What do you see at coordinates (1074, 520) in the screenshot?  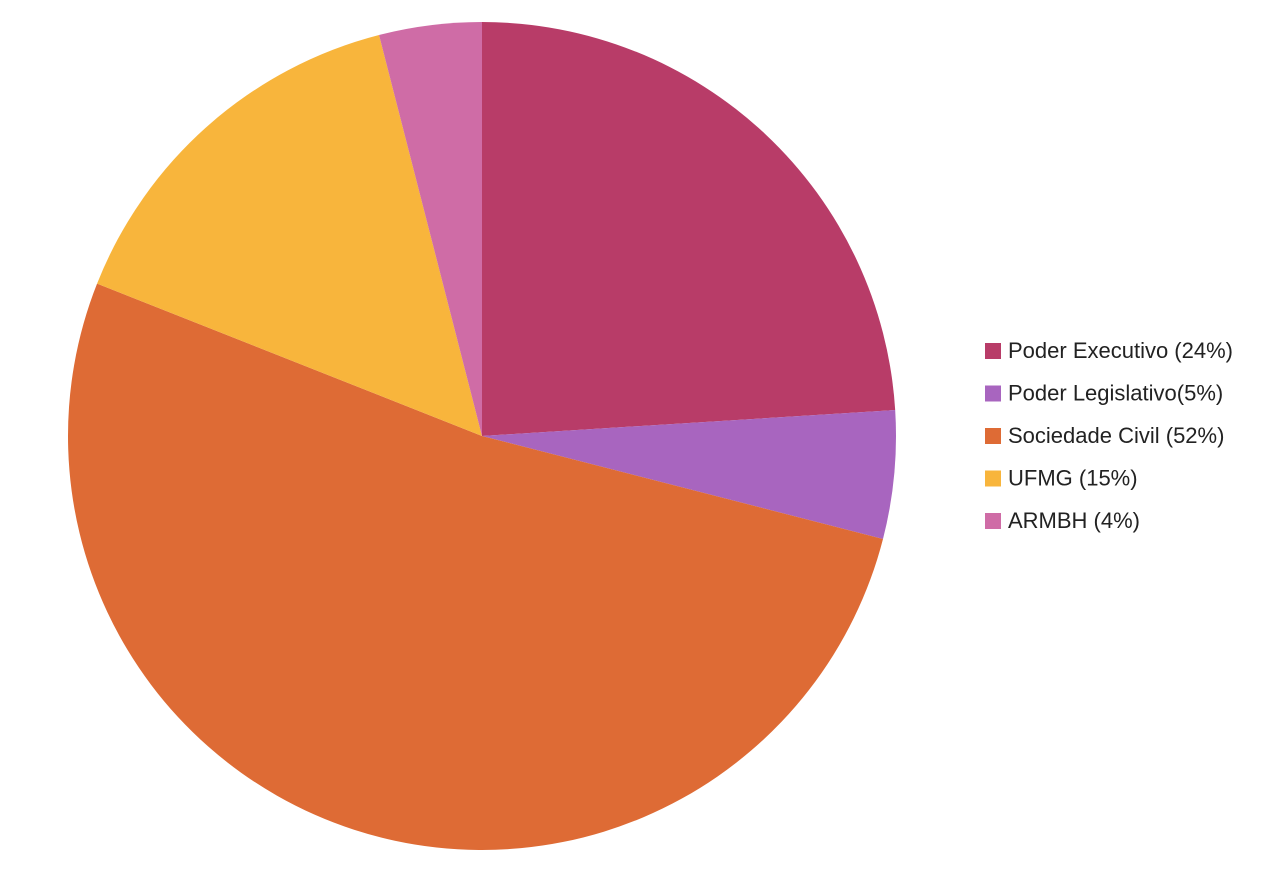 I see `legend-label: ARMBH (4%)` at bounding box center [1074, 520].